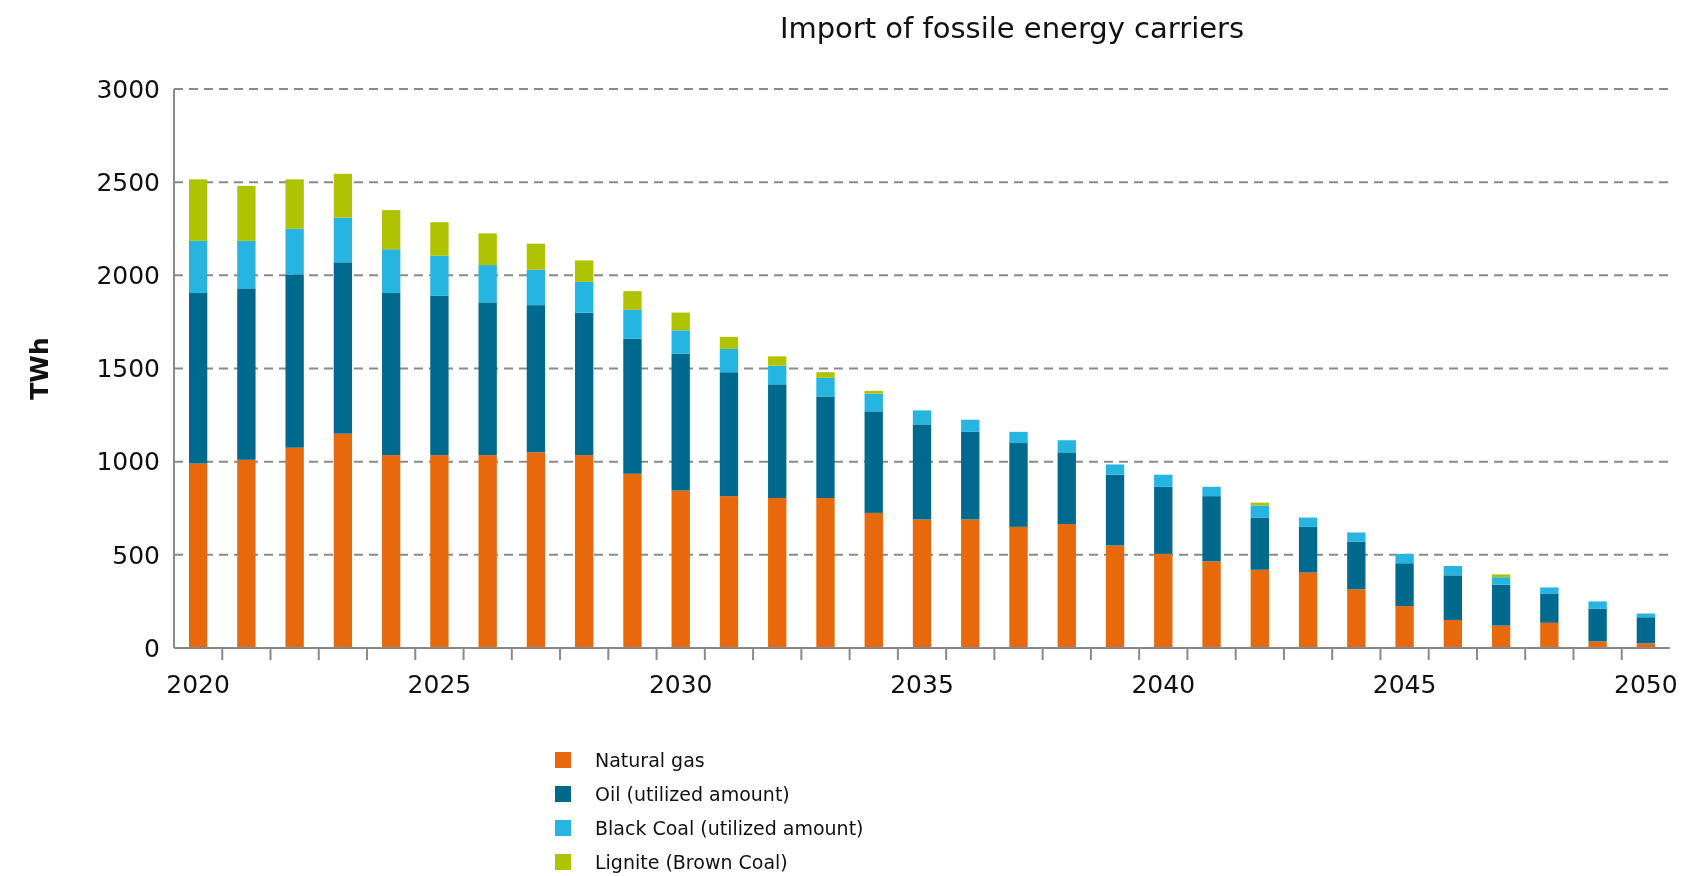  I want to click on x-tick-label: 2050, so click(1646, 684).